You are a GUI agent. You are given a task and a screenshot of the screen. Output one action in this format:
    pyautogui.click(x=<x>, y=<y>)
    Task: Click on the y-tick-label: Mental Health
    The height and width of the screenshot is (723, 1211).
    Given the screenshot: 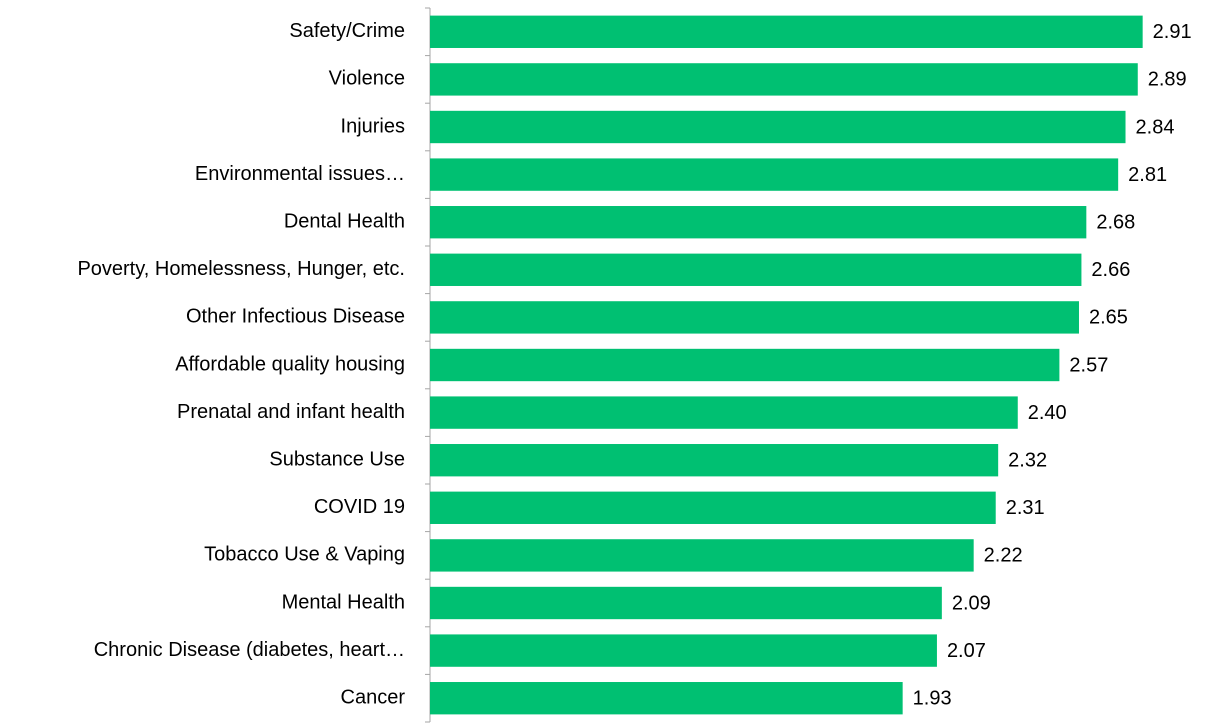 What is the action you would take?
    pyautogui.click(x=343, y=602)
    